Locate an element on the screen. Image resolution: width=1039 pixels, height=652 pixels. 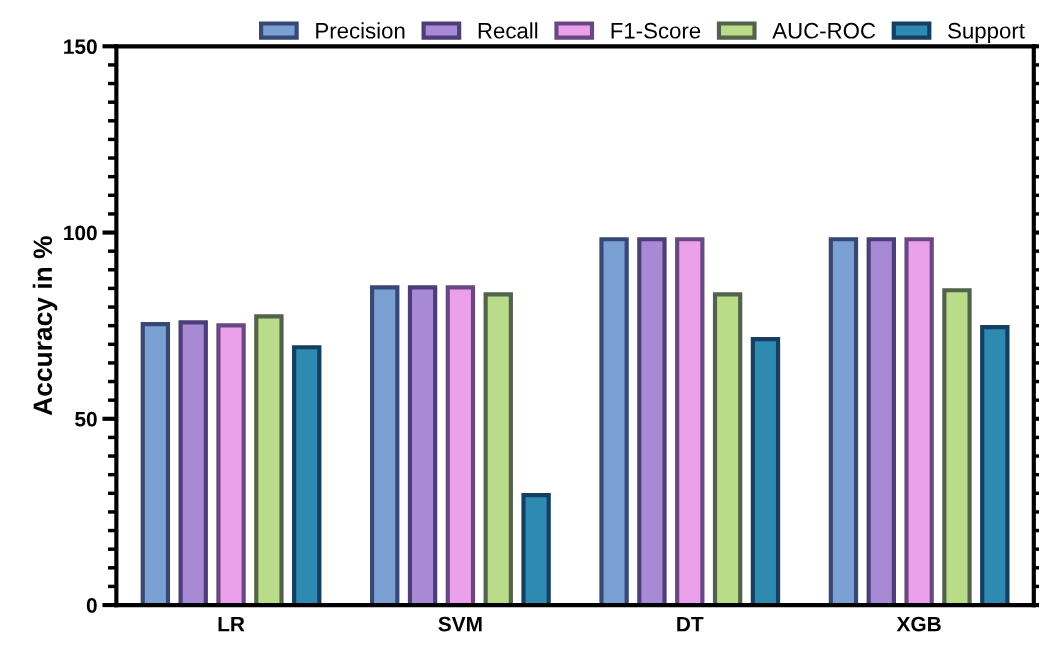
y-tick-label: 100 is located at coordinates (80, 233).